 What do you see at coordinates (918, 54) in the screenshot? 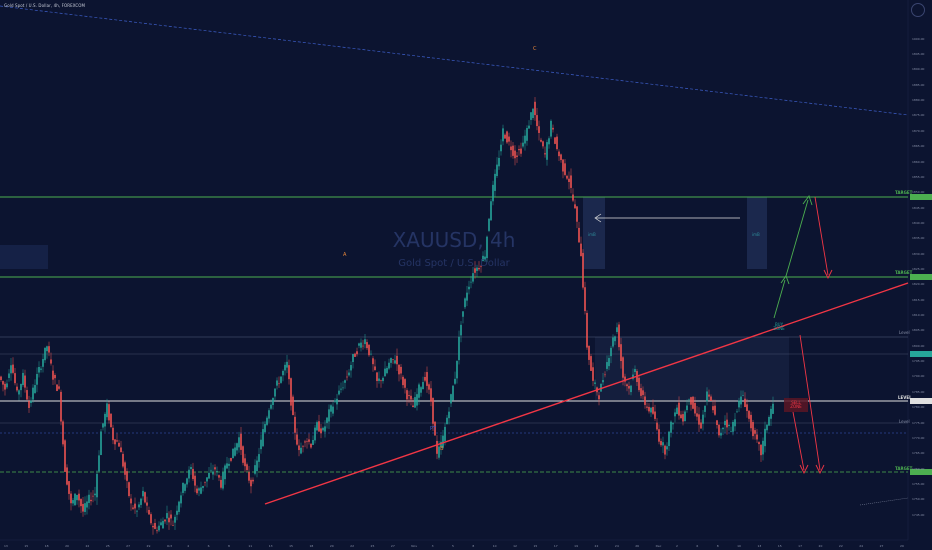
I see `price-tick-label: 1895.00` at bounding box center [918, 54].